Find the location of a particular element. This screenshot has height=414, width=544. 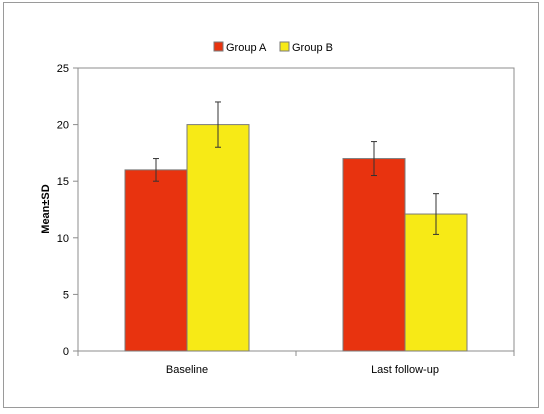

legend: Group A Group B is located at coordinates (273, 47).